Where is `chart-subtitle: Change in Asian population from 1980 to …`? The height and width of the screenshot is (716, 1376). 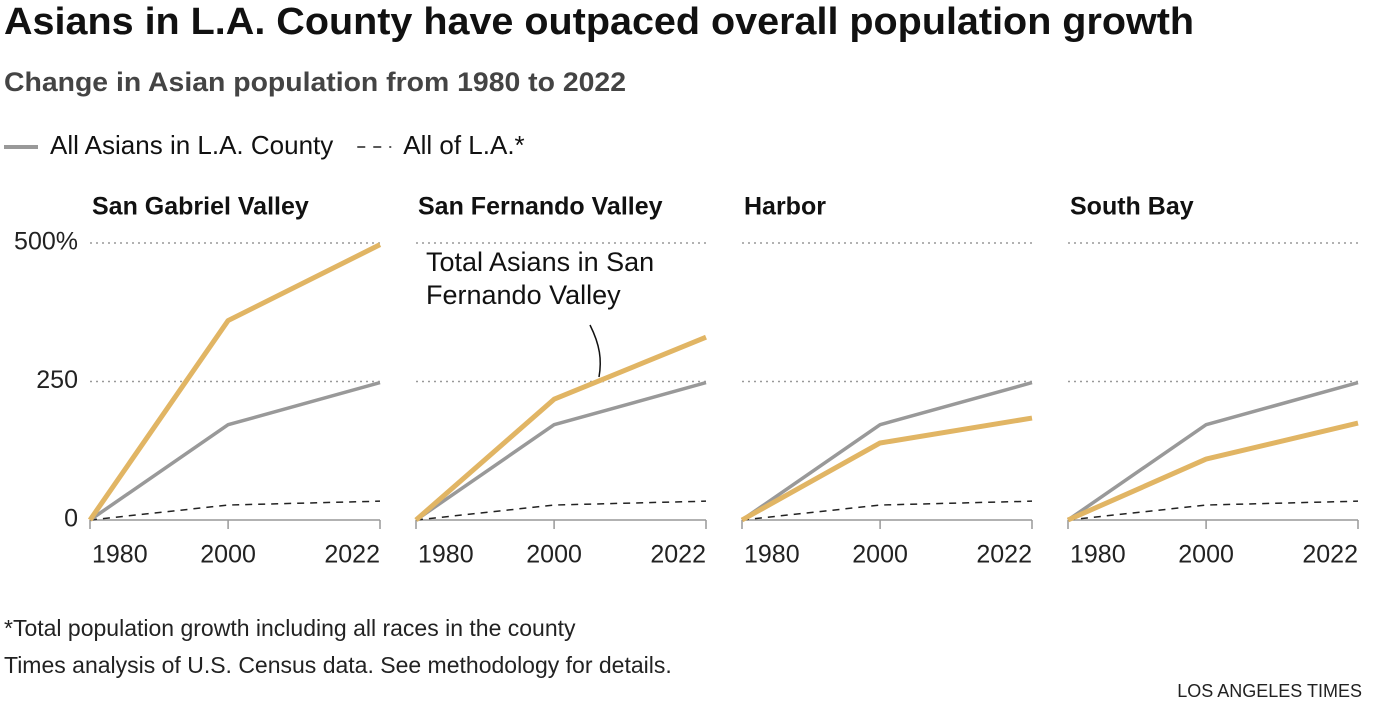
chart-subtitle: Change in Asian population from 1980 to … is located at coordinates (315, 82).